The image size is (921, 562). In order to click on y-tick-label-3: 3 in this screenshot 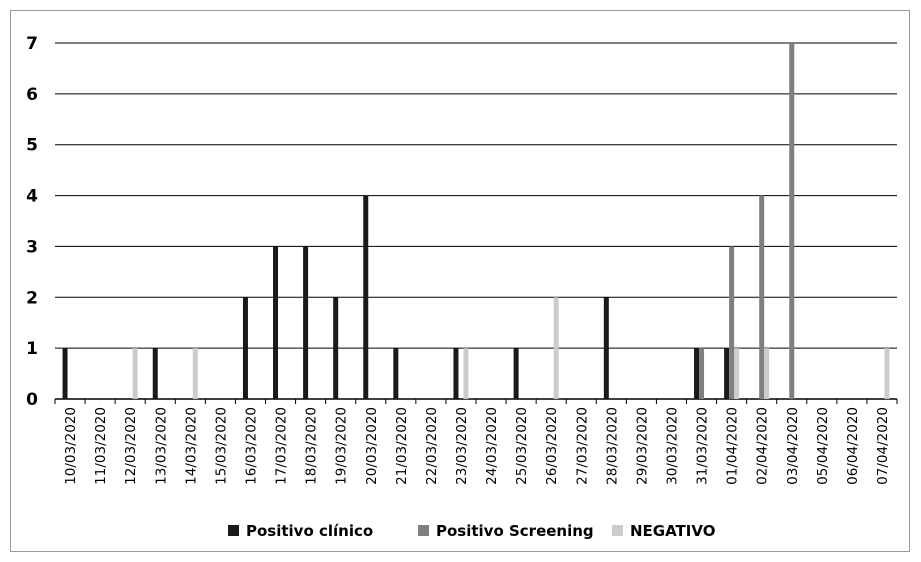, I will do `click(32, 247)`.